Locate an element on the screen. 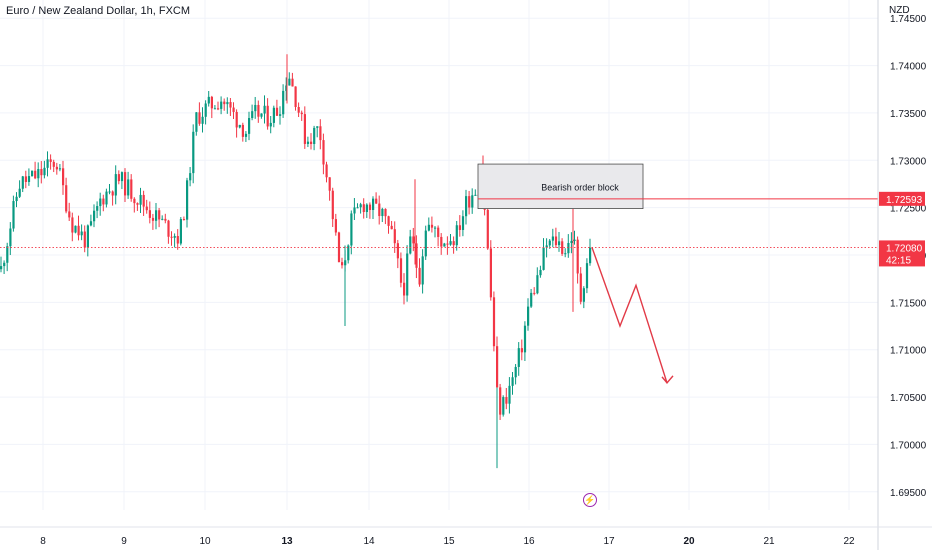 This screenshot has width=932, height=555. time-tick-label: 20 is located at coordinates (689, 541).